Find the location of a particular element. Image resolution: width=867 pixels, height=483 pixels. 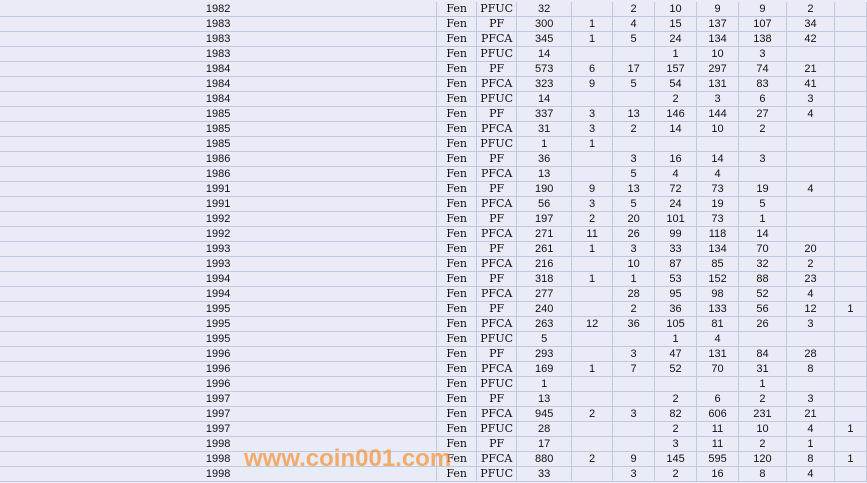

cell-c5: 52 is located at coordinates (762, 294).